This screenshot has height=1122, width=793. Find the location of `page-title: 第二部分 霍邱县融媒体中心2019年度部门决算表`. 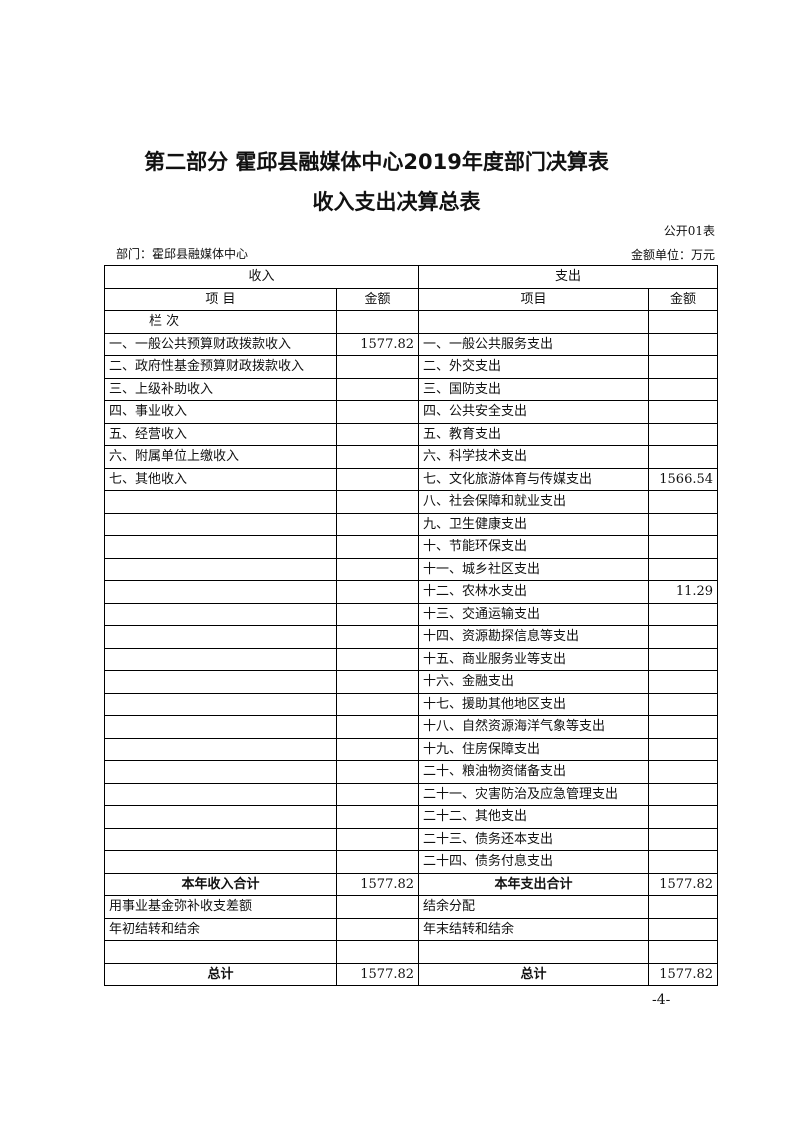

page-title: 第二部分 霍邱县融媒体中心2019年度部门决算表 is located at coordinates (396, 161).